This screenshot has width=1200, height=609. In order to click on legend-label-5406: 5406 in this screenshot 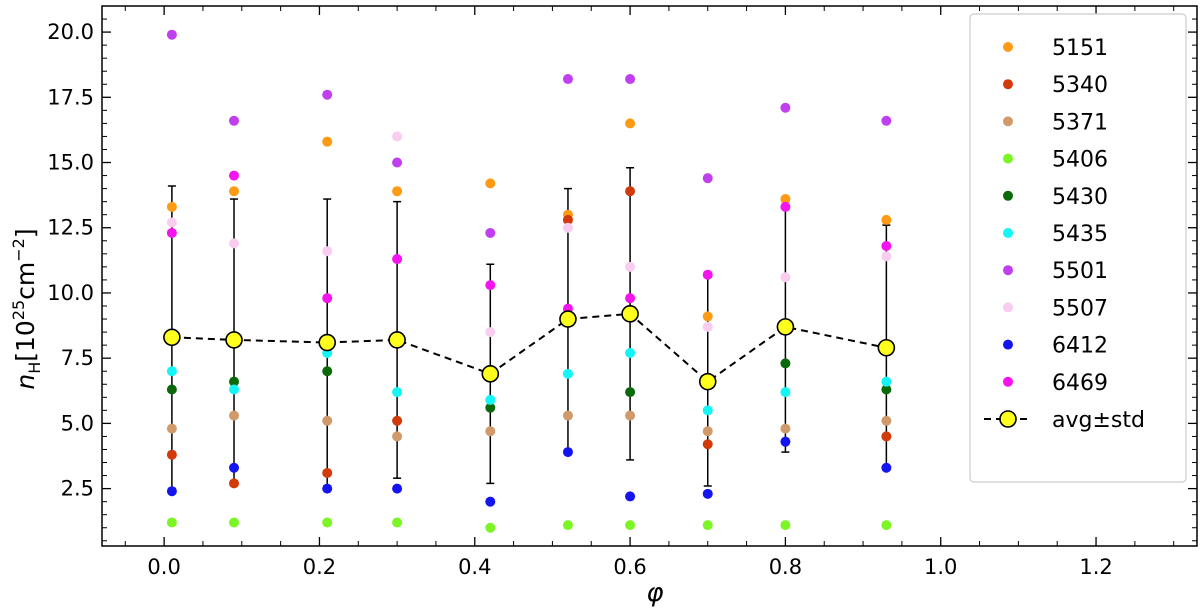, I will do `click(1080, 160)`.